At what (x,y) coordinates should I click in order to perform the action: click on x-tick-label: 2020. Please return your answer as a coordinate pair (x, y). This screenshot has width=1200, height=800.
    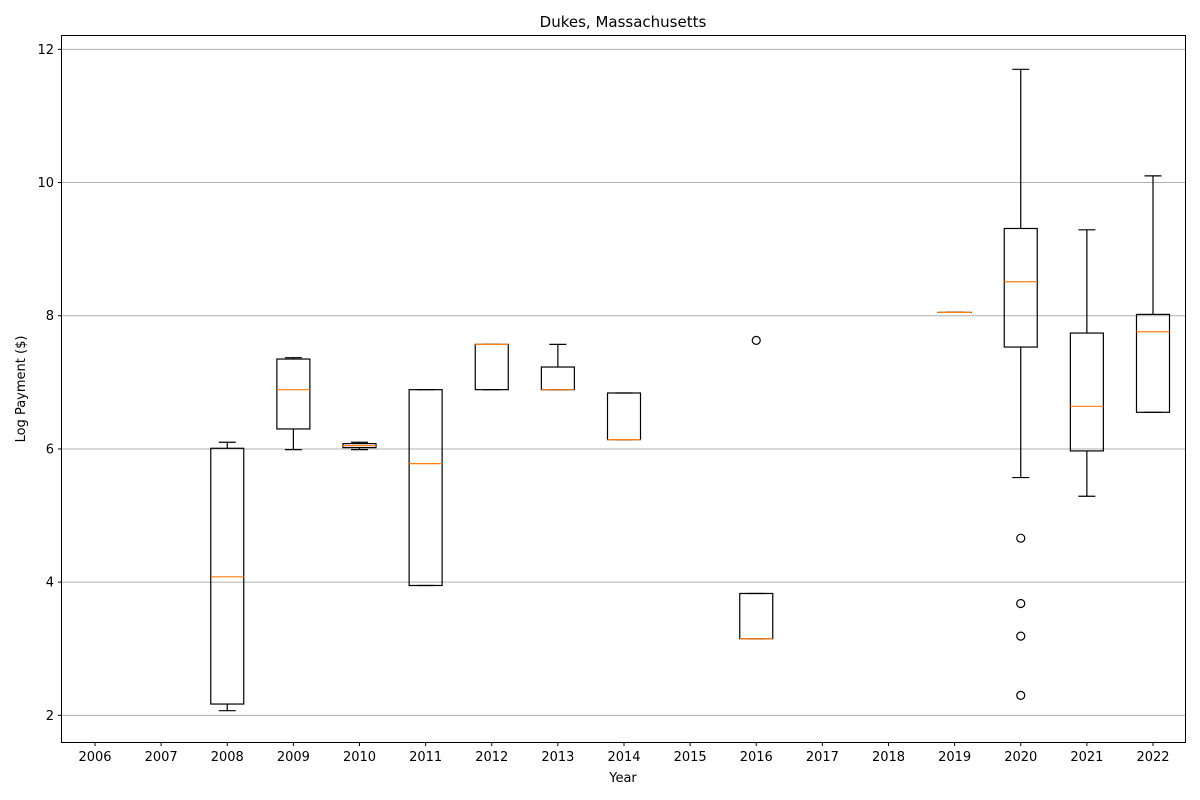
    Looking at the image, I should click on (1020, 757).